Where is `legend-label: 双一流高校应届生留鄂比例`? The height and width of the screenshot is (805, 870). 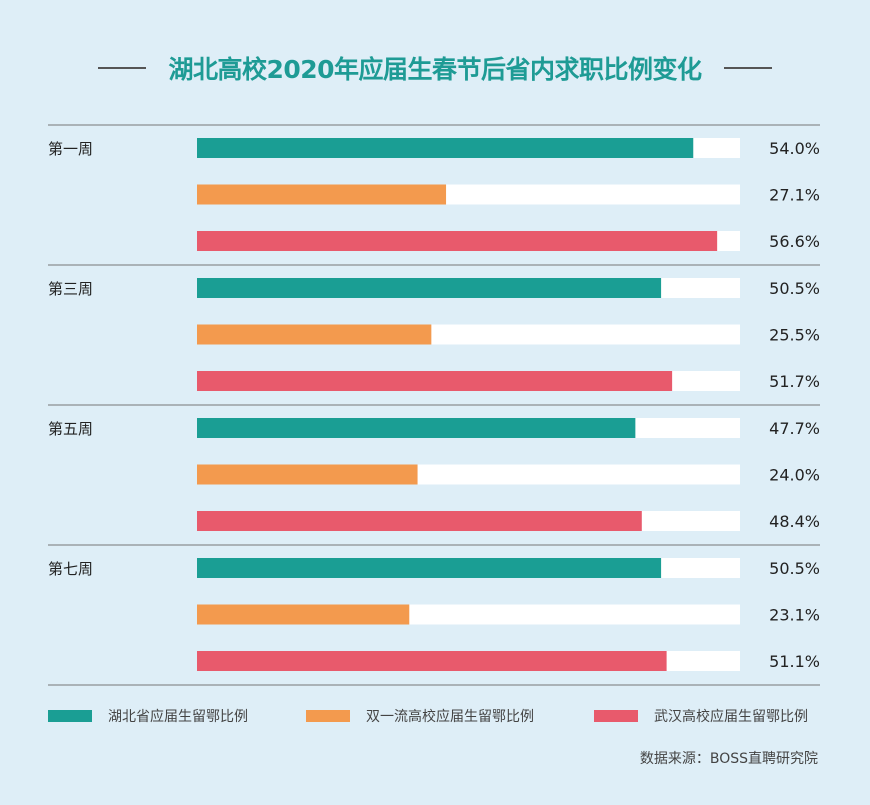 legend-label: 双一流高校应届生留鄂比例 is located at coordinates (450, 717).